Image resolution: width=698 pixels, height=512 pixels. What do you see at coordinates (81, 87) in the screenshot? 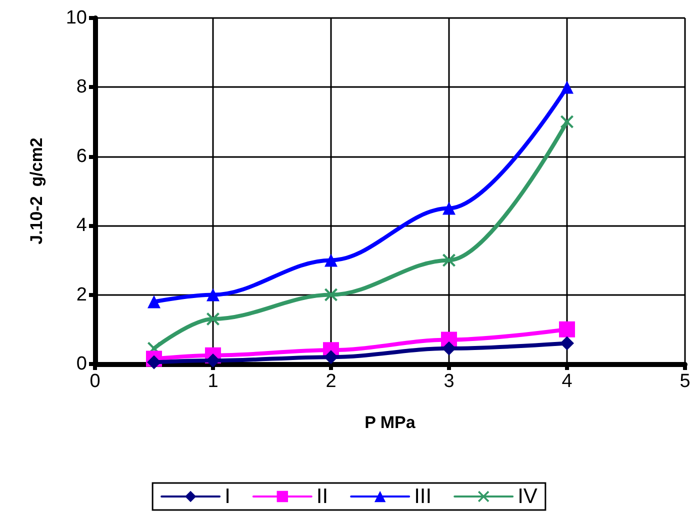
I see `y-tick-label: 8` at bounding box center [81, 87].